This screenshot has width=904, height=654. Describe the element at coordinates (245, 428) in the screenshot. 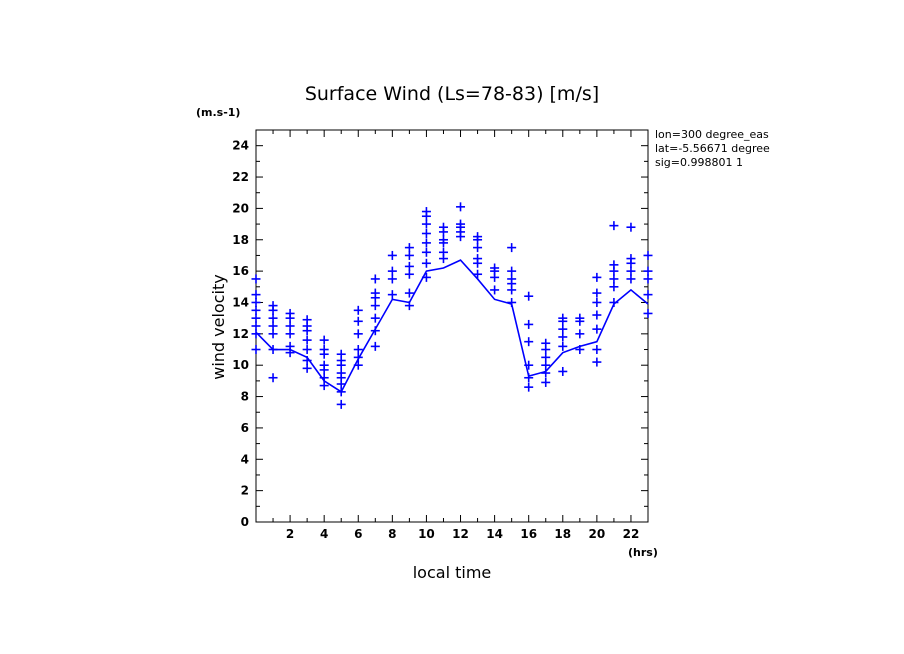

I see `y-tick-label: 6` at that location.